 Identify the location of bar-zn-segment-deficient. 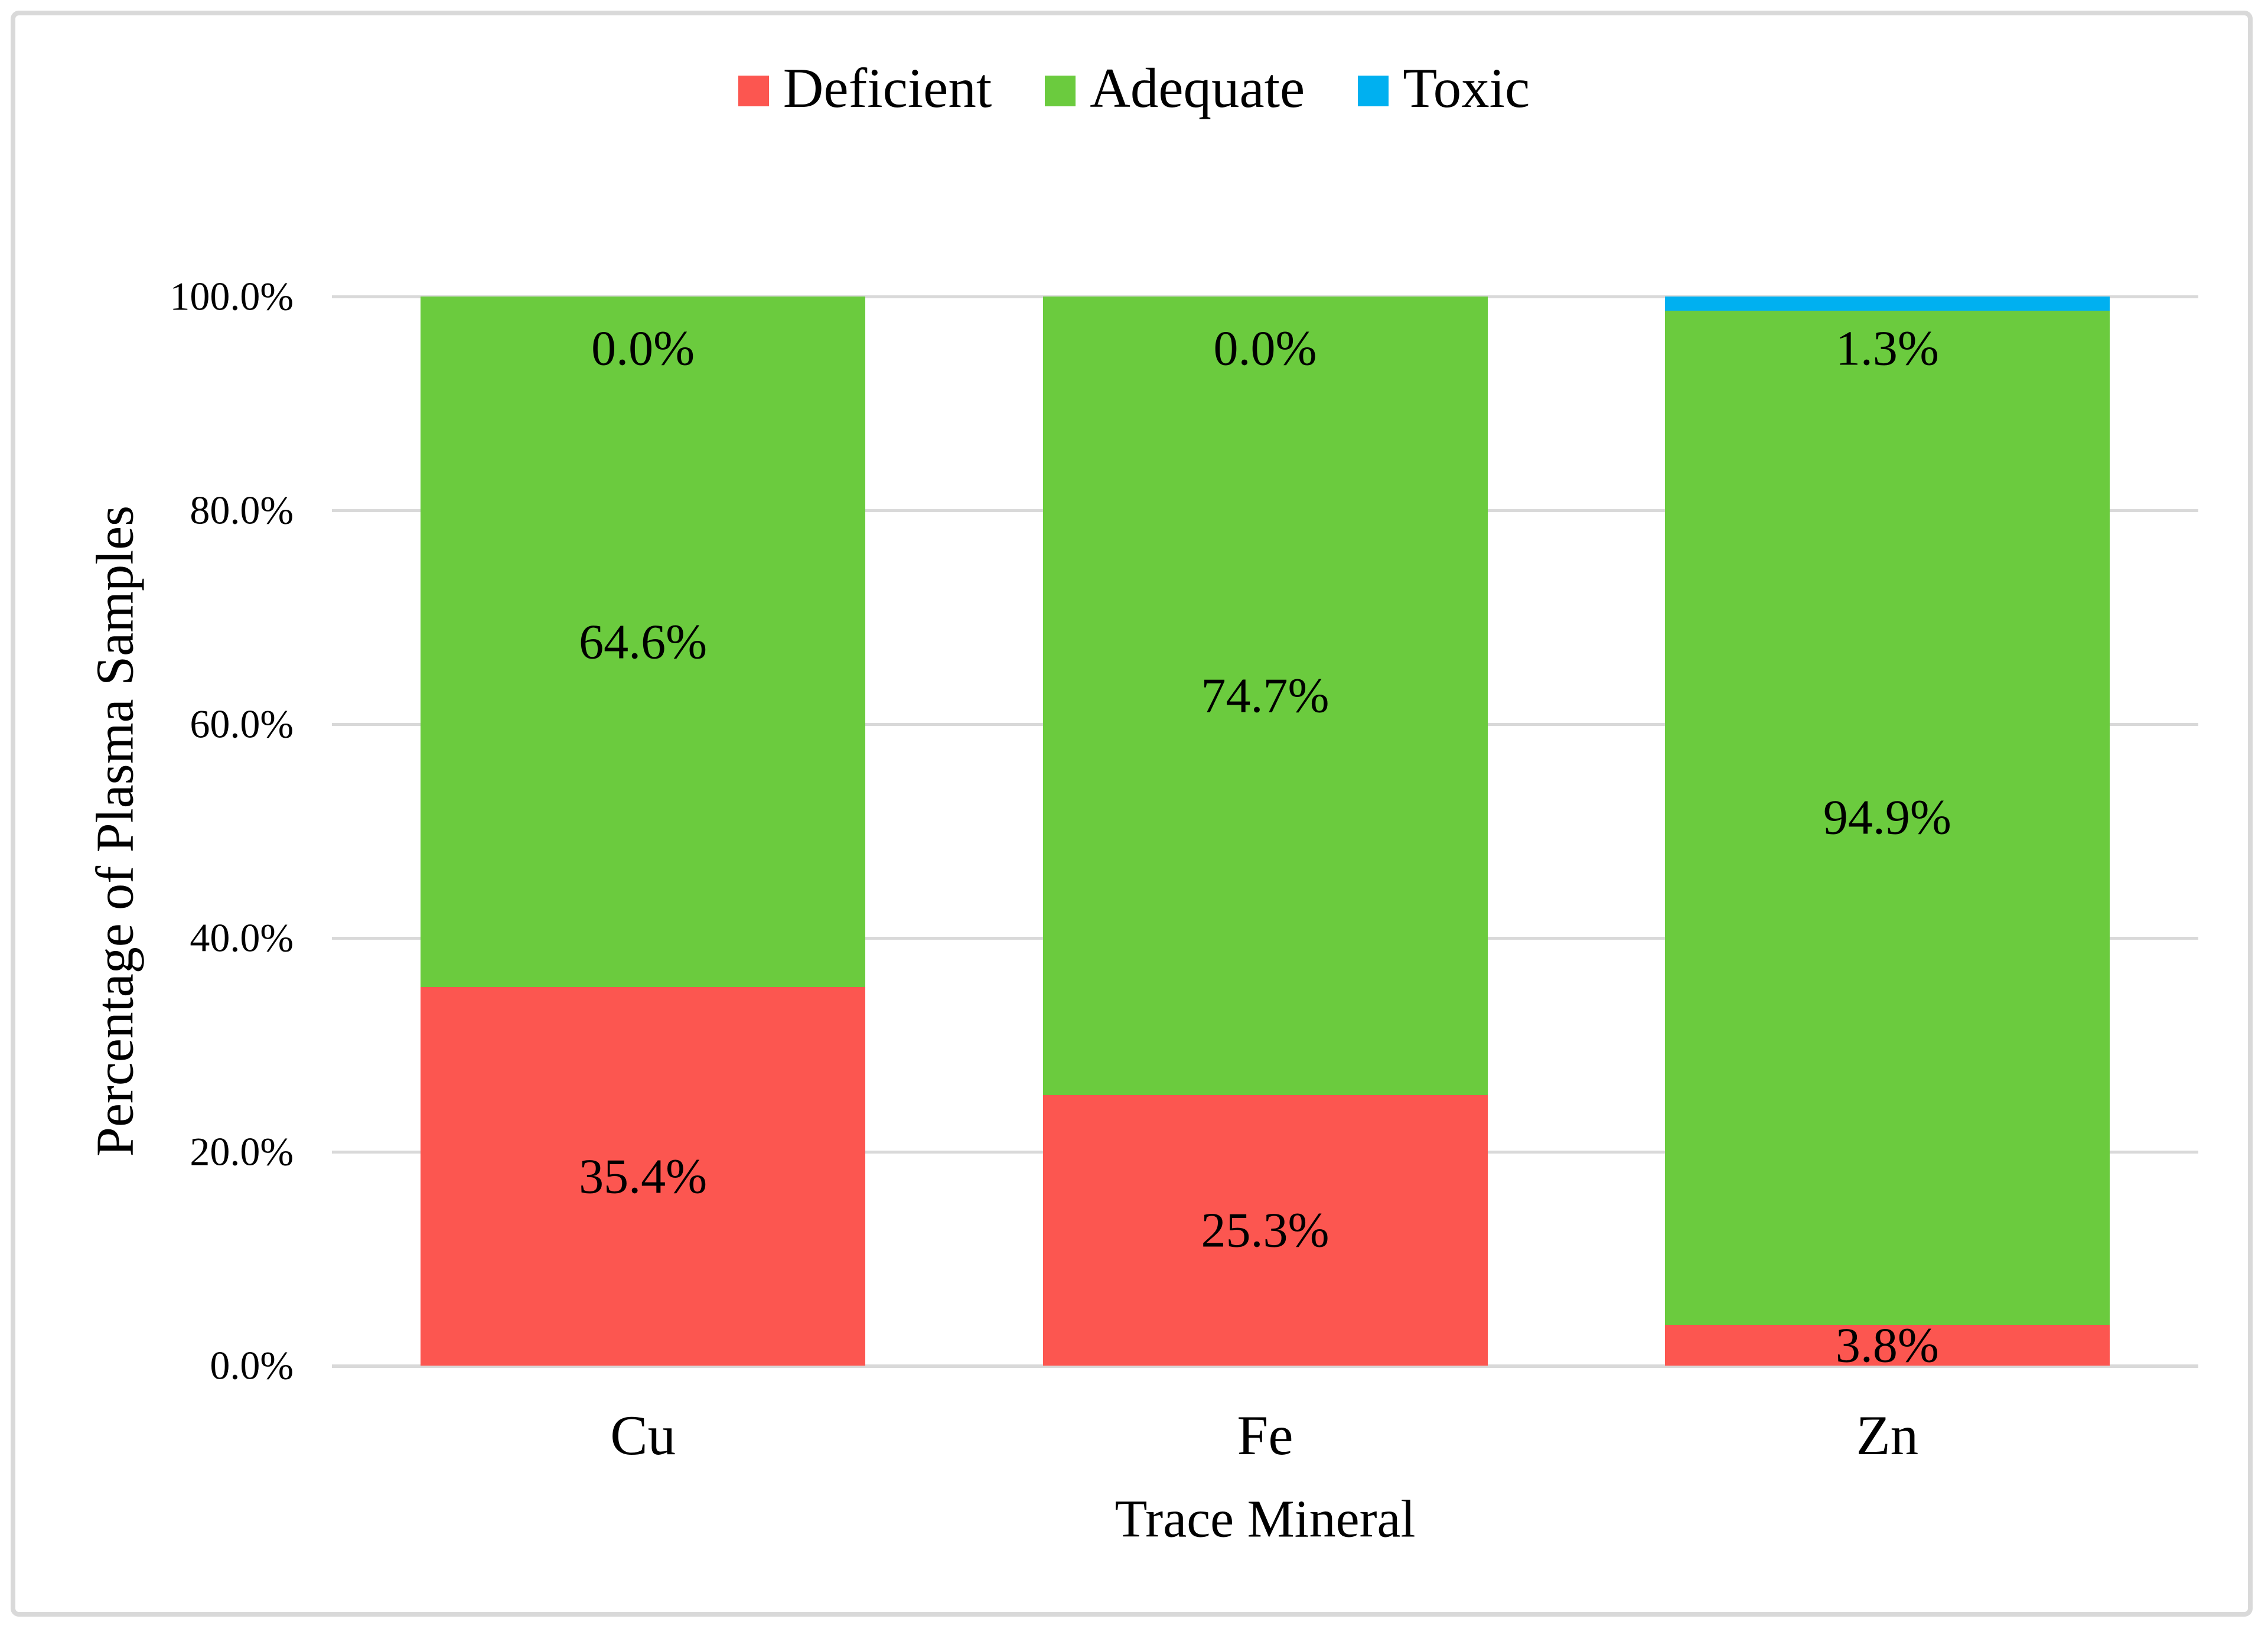
(1887, 1345).